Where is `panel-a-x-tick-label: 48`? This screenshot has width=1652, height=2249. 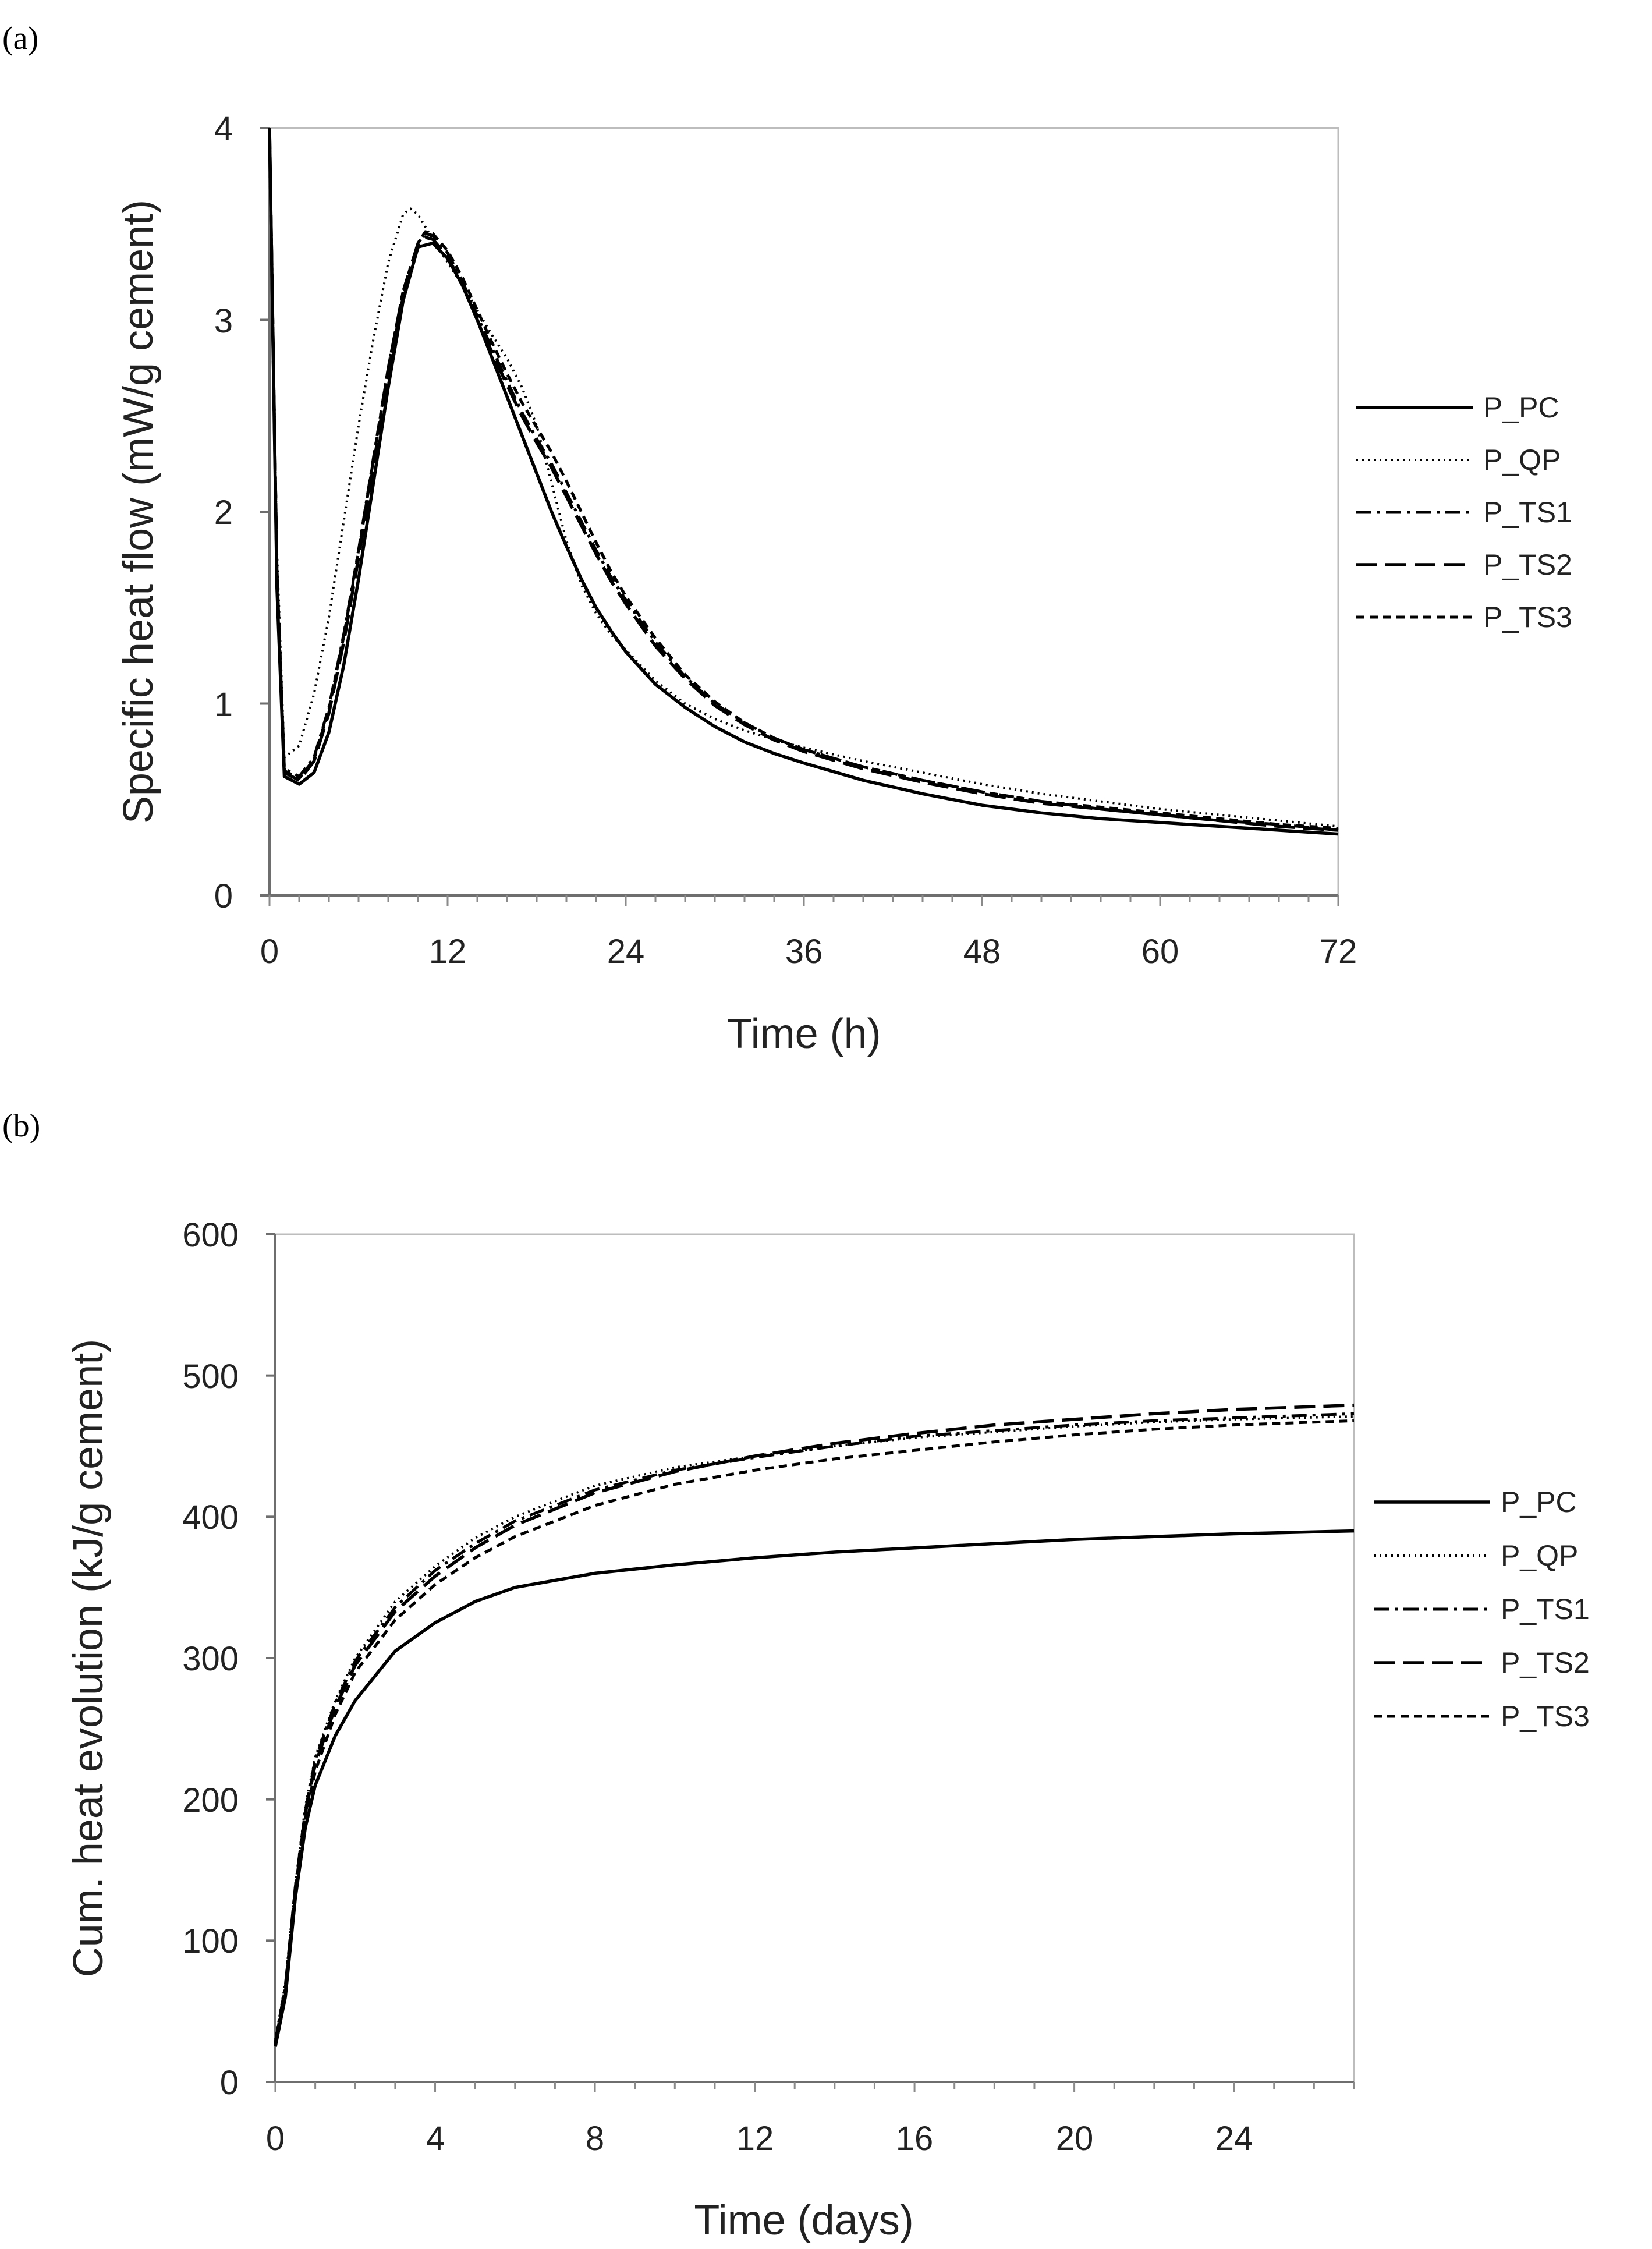
panel-a-x-tick-label: 48 is located at coordinates (982, 952).